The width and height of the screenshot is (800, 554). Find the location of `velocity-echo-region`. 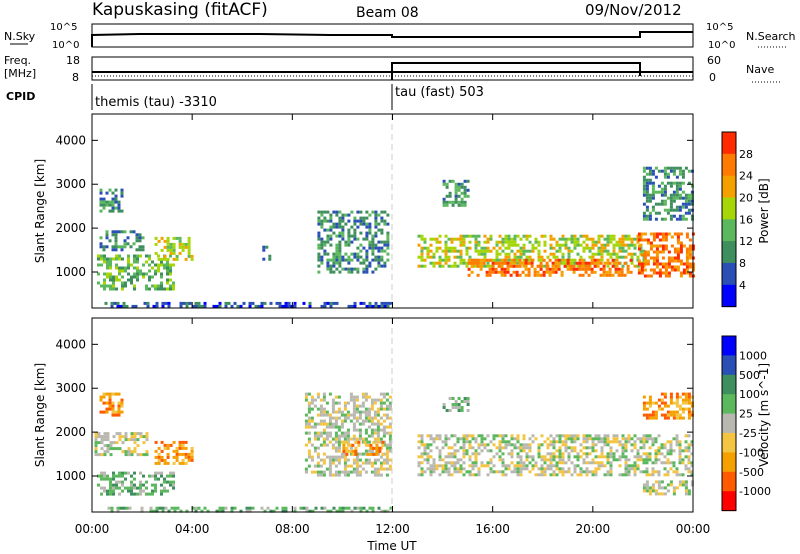

velocity-echo-region is located at coordinates (456, 404).